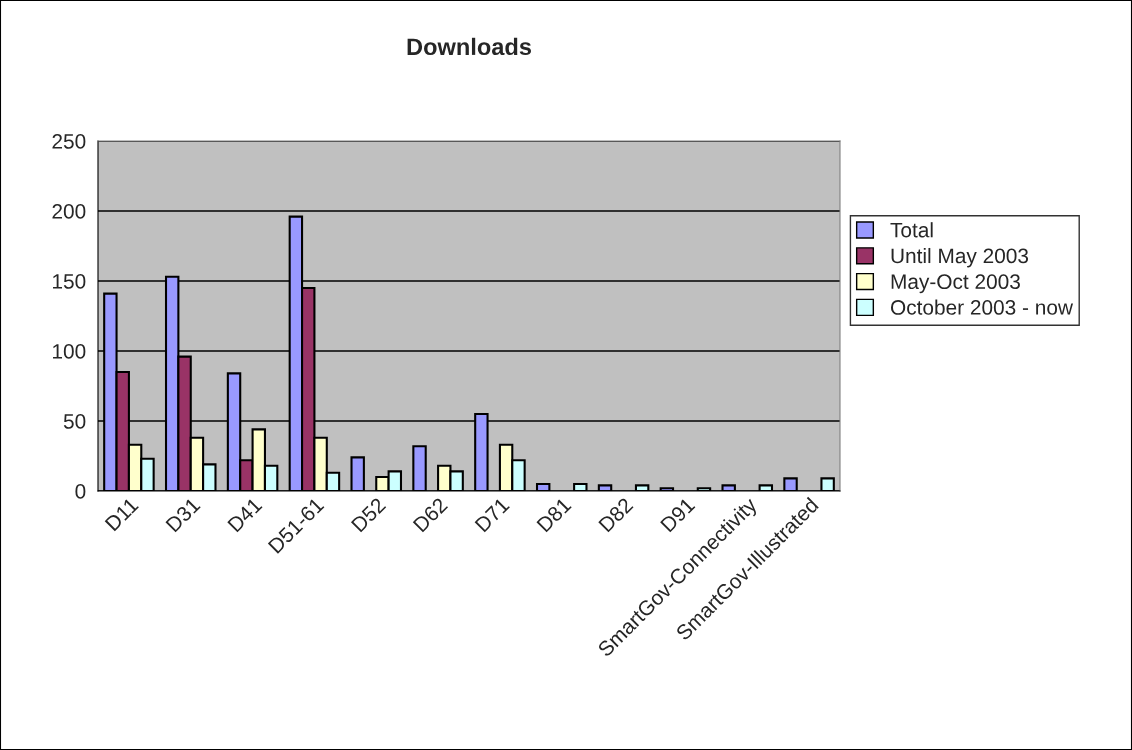 The image size is (1132, 750). Describe the element at coordinates (74, 421) in the screenshot. I see `y-tick-label: 50` at that location.